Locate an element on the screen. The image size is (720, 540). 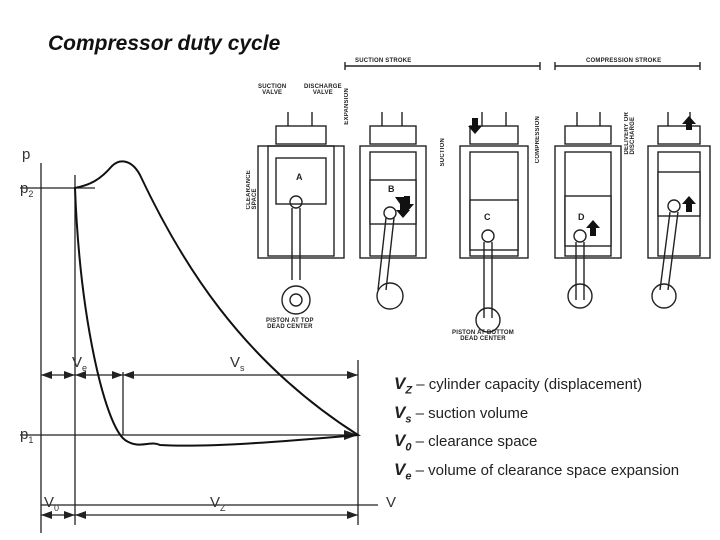
ve-label: Ve is located at coordinates (79, 363).